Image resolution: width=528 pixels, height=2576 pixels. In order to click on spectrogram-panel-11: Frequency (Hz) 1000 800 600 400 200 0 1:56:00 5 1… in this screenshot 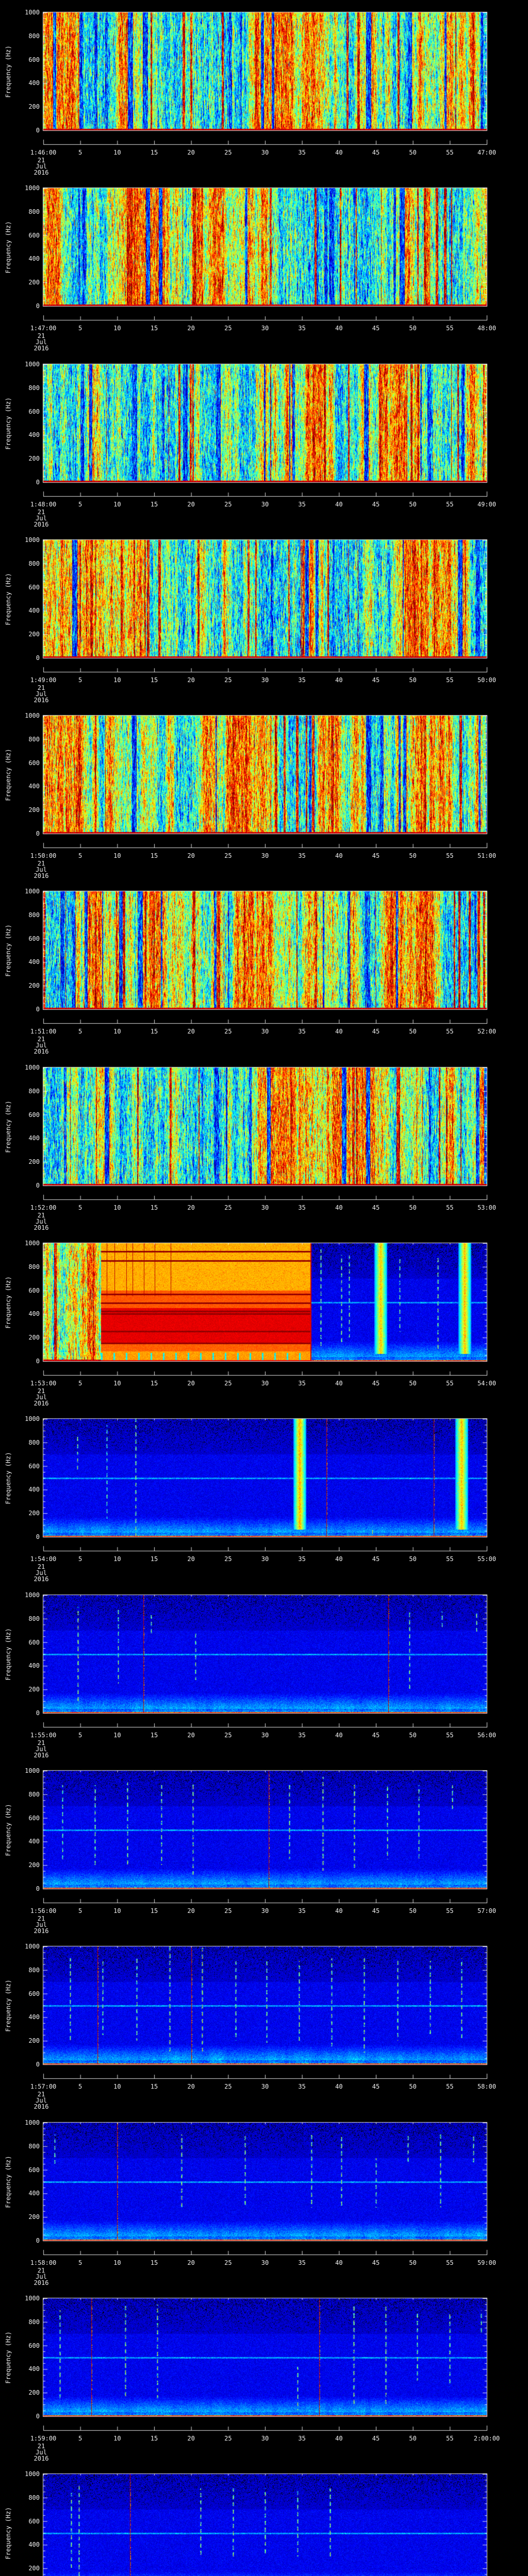, I will do `click(264, 1846)`.